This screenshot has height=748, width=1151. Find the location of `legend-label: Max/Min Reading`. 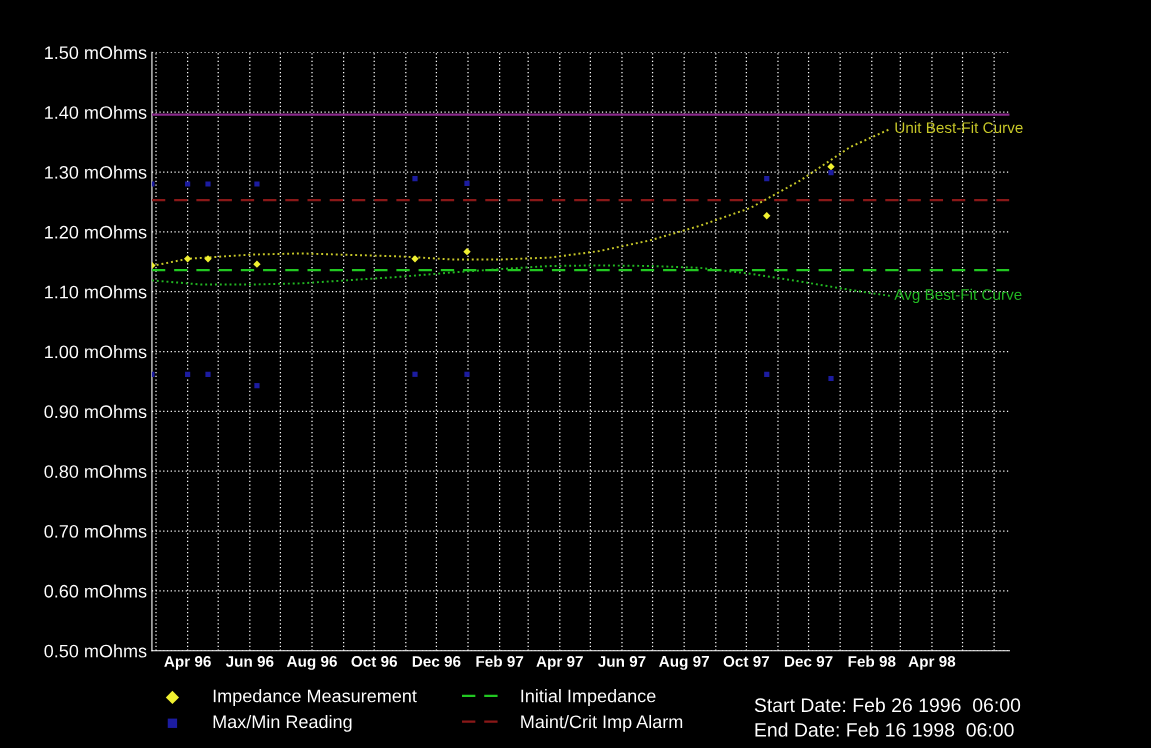

legend-label: Max/Min Reading is located at coordinates (282, 723).